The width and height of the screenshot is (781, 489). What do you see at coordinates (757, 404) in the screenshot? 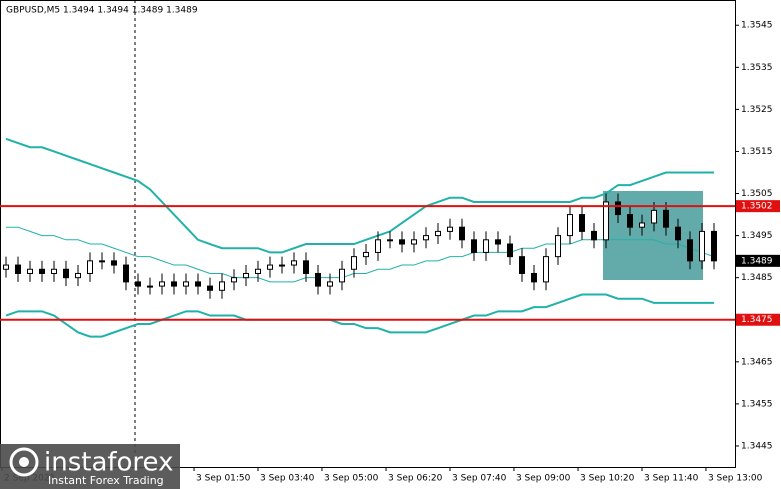
I see `y-tick-label: 1.3455` at bounding box center [757, 404].